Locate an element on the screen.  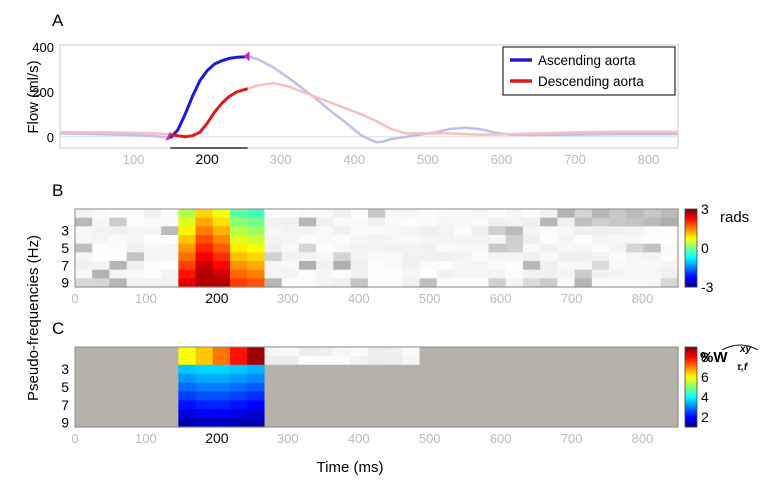
panel-c-colorbar-label-sub: τ,f is located at coordinates (743, 367).